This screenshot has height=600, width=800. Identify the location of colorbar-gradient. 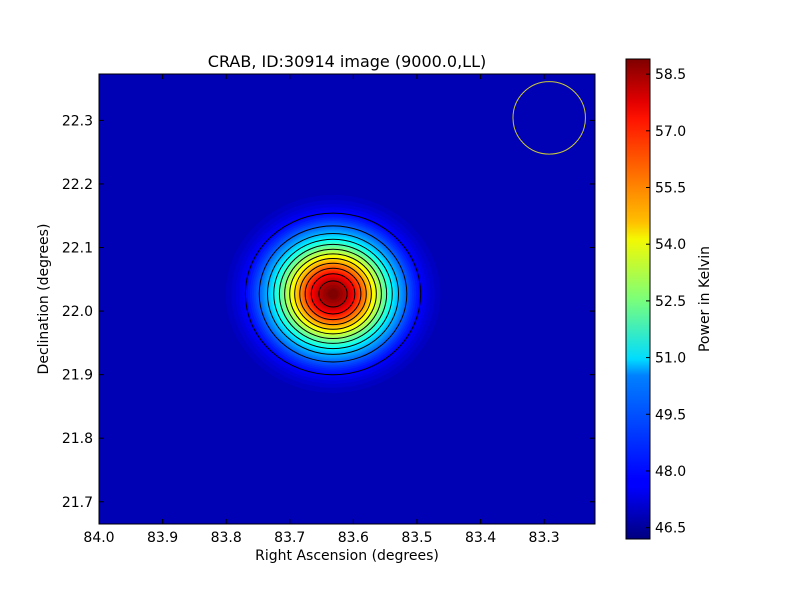
(638, 299).